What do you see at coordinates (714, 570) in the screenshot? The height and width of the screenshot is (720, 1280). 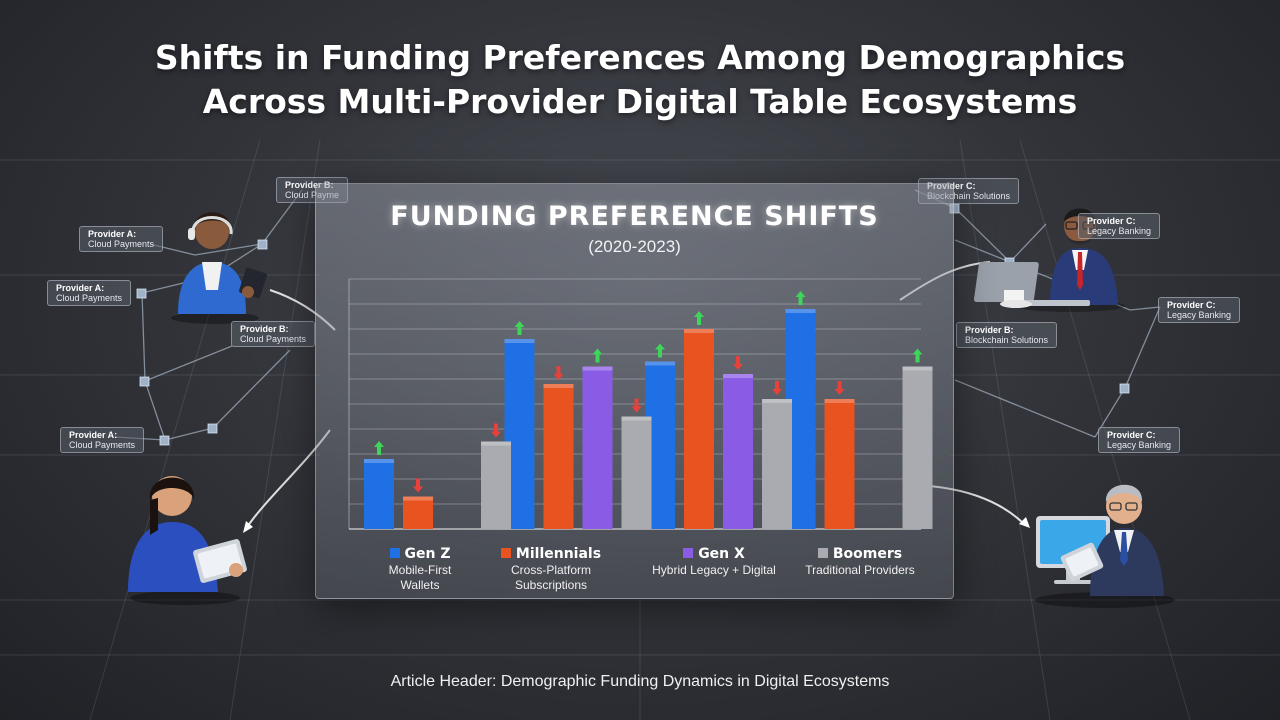 I see `legend-desc: Hybrid Legacy + Digital` at bounding box center [714, 570].